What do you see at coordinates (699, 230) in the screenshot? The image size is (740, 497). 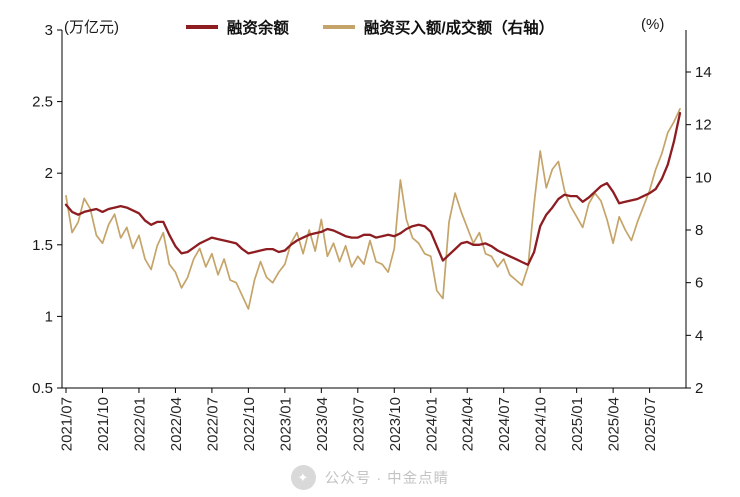 I see `svg-text: 8` at bounding box center [699, 230].